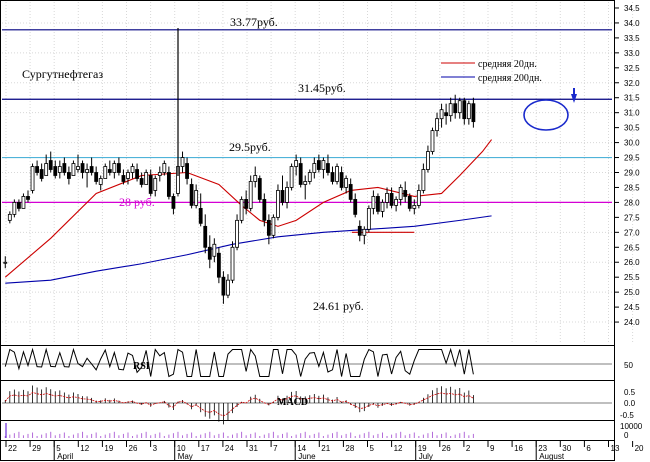 The width and height of the screenshot is (650, 462). What do you see at coordinates (349, 448) in the screenshot?
I see `date-tick-label: 28` at bounding box center [349, 448].